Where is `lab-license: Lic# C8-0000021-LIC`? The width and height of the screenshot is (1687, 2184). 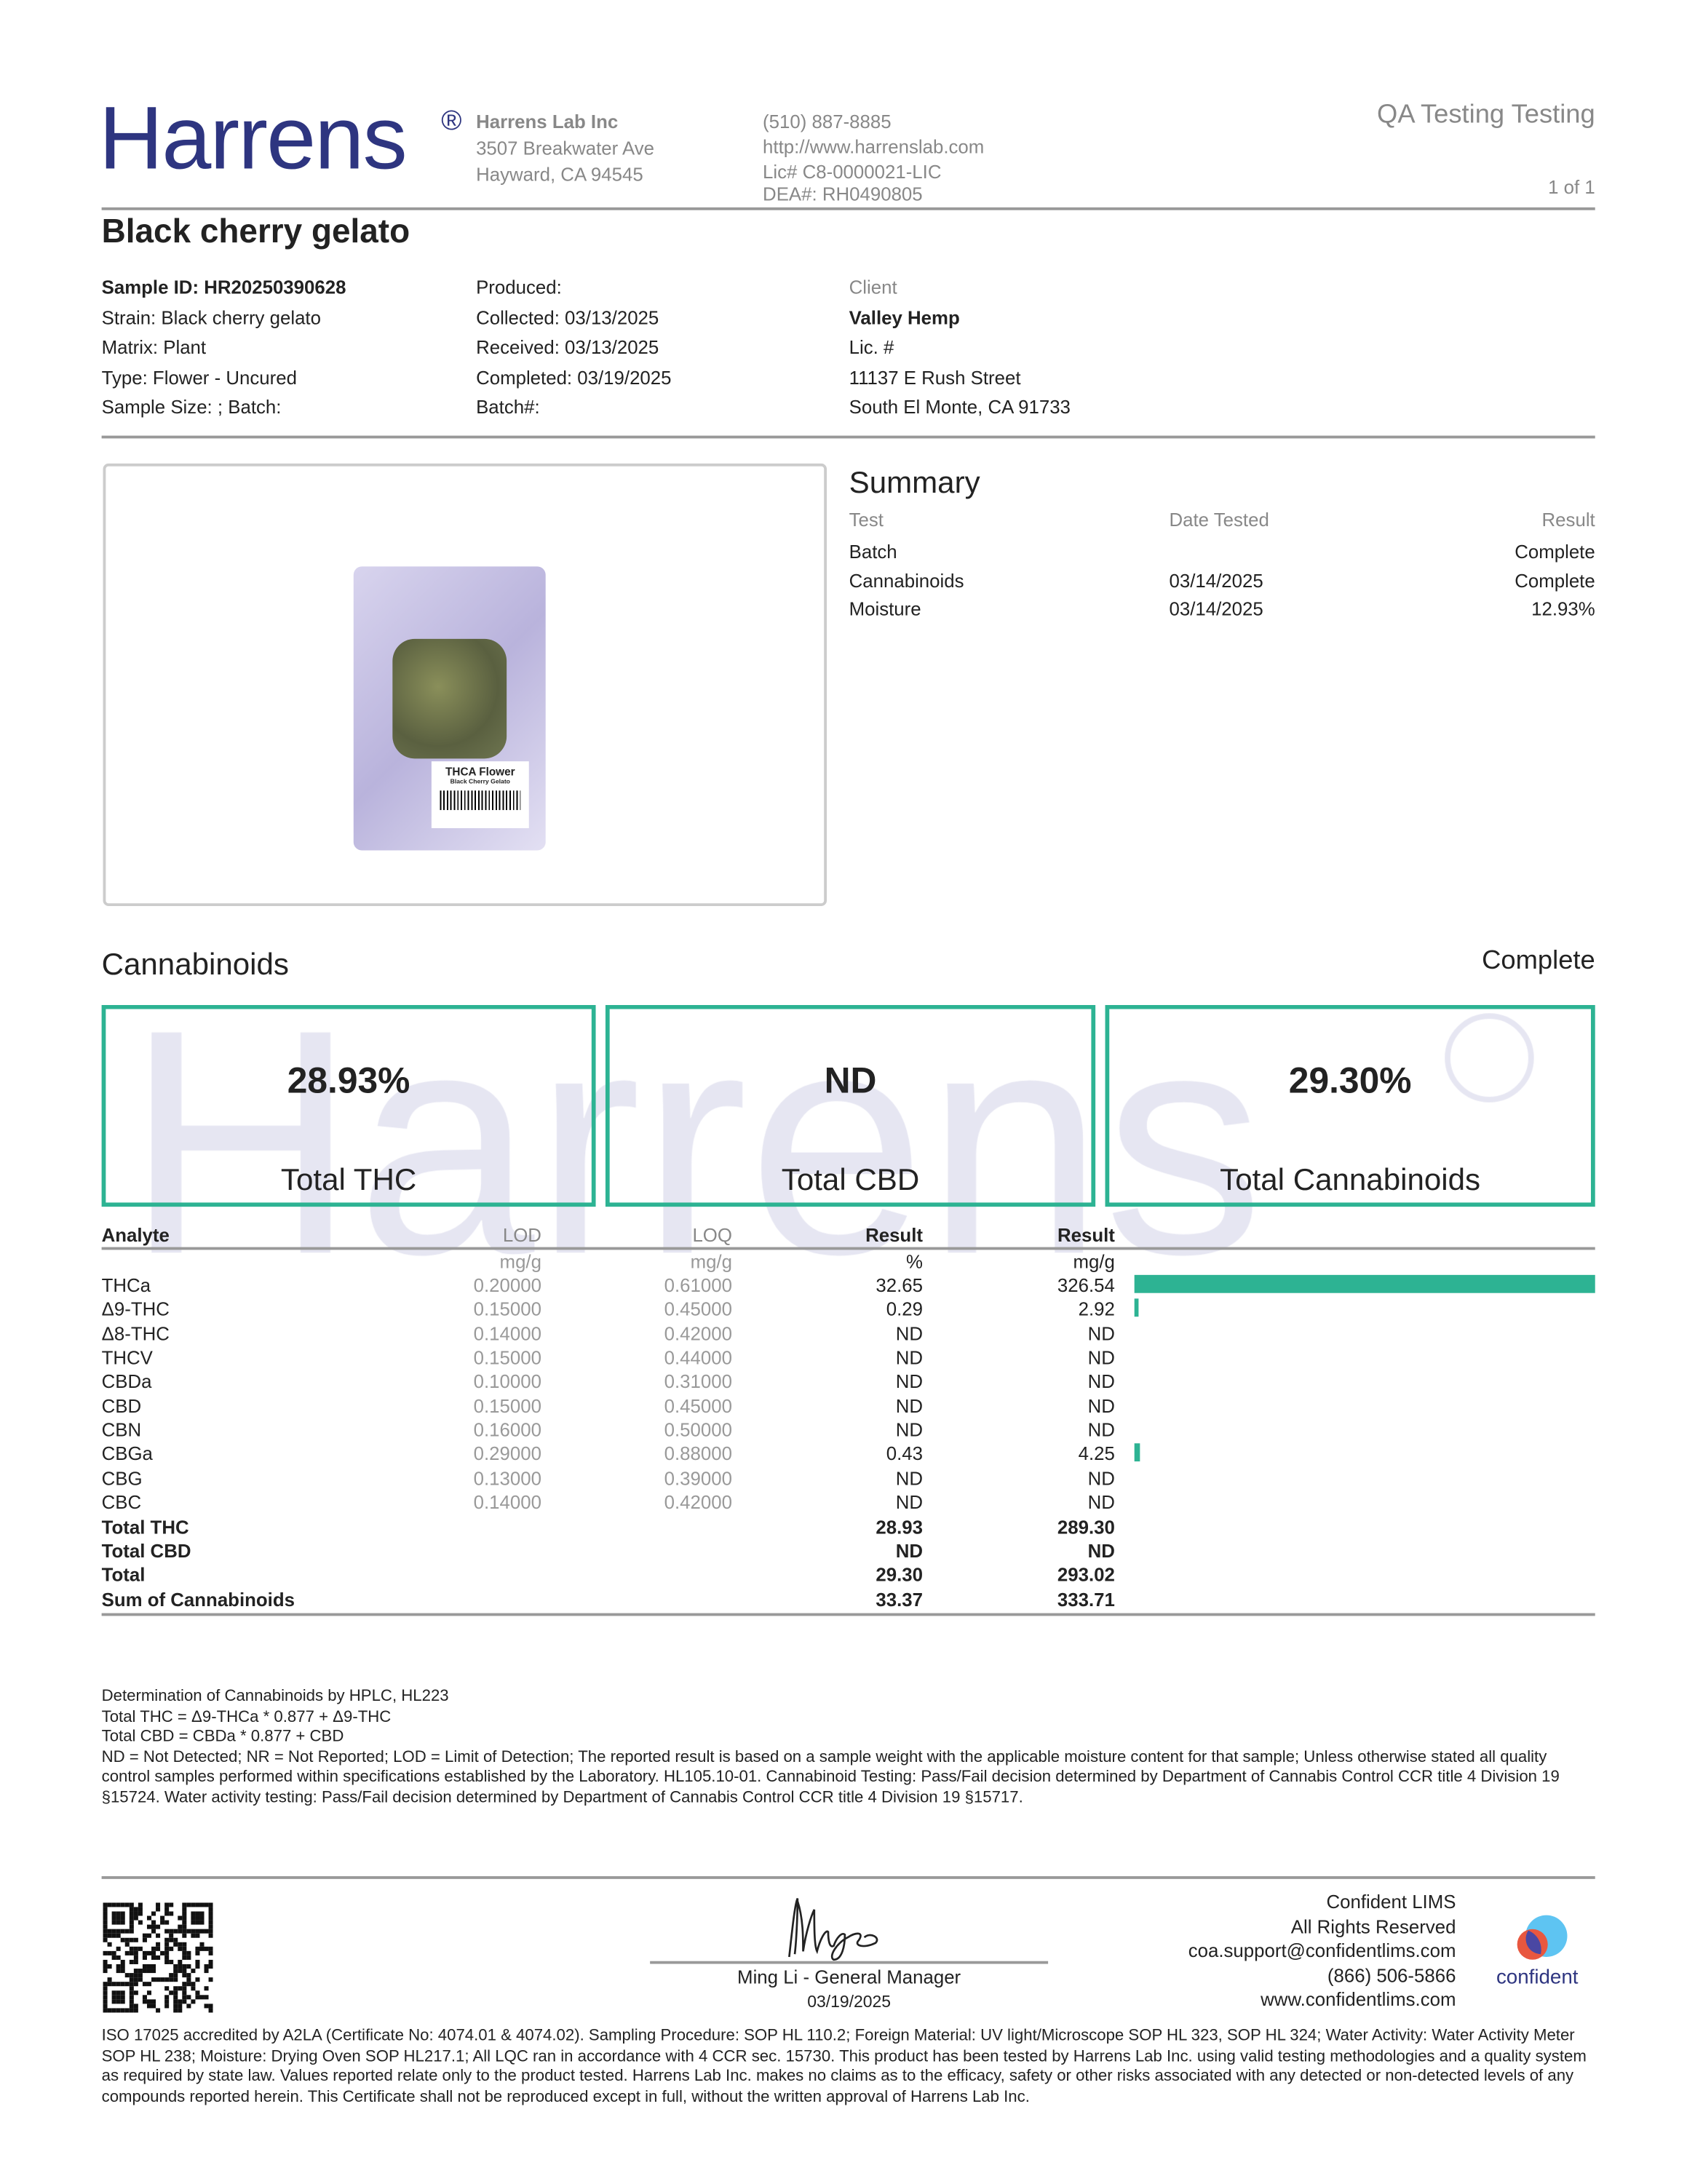
lab-license: Lic# C8-0000021-LIC is located at coordinates (852, 172).